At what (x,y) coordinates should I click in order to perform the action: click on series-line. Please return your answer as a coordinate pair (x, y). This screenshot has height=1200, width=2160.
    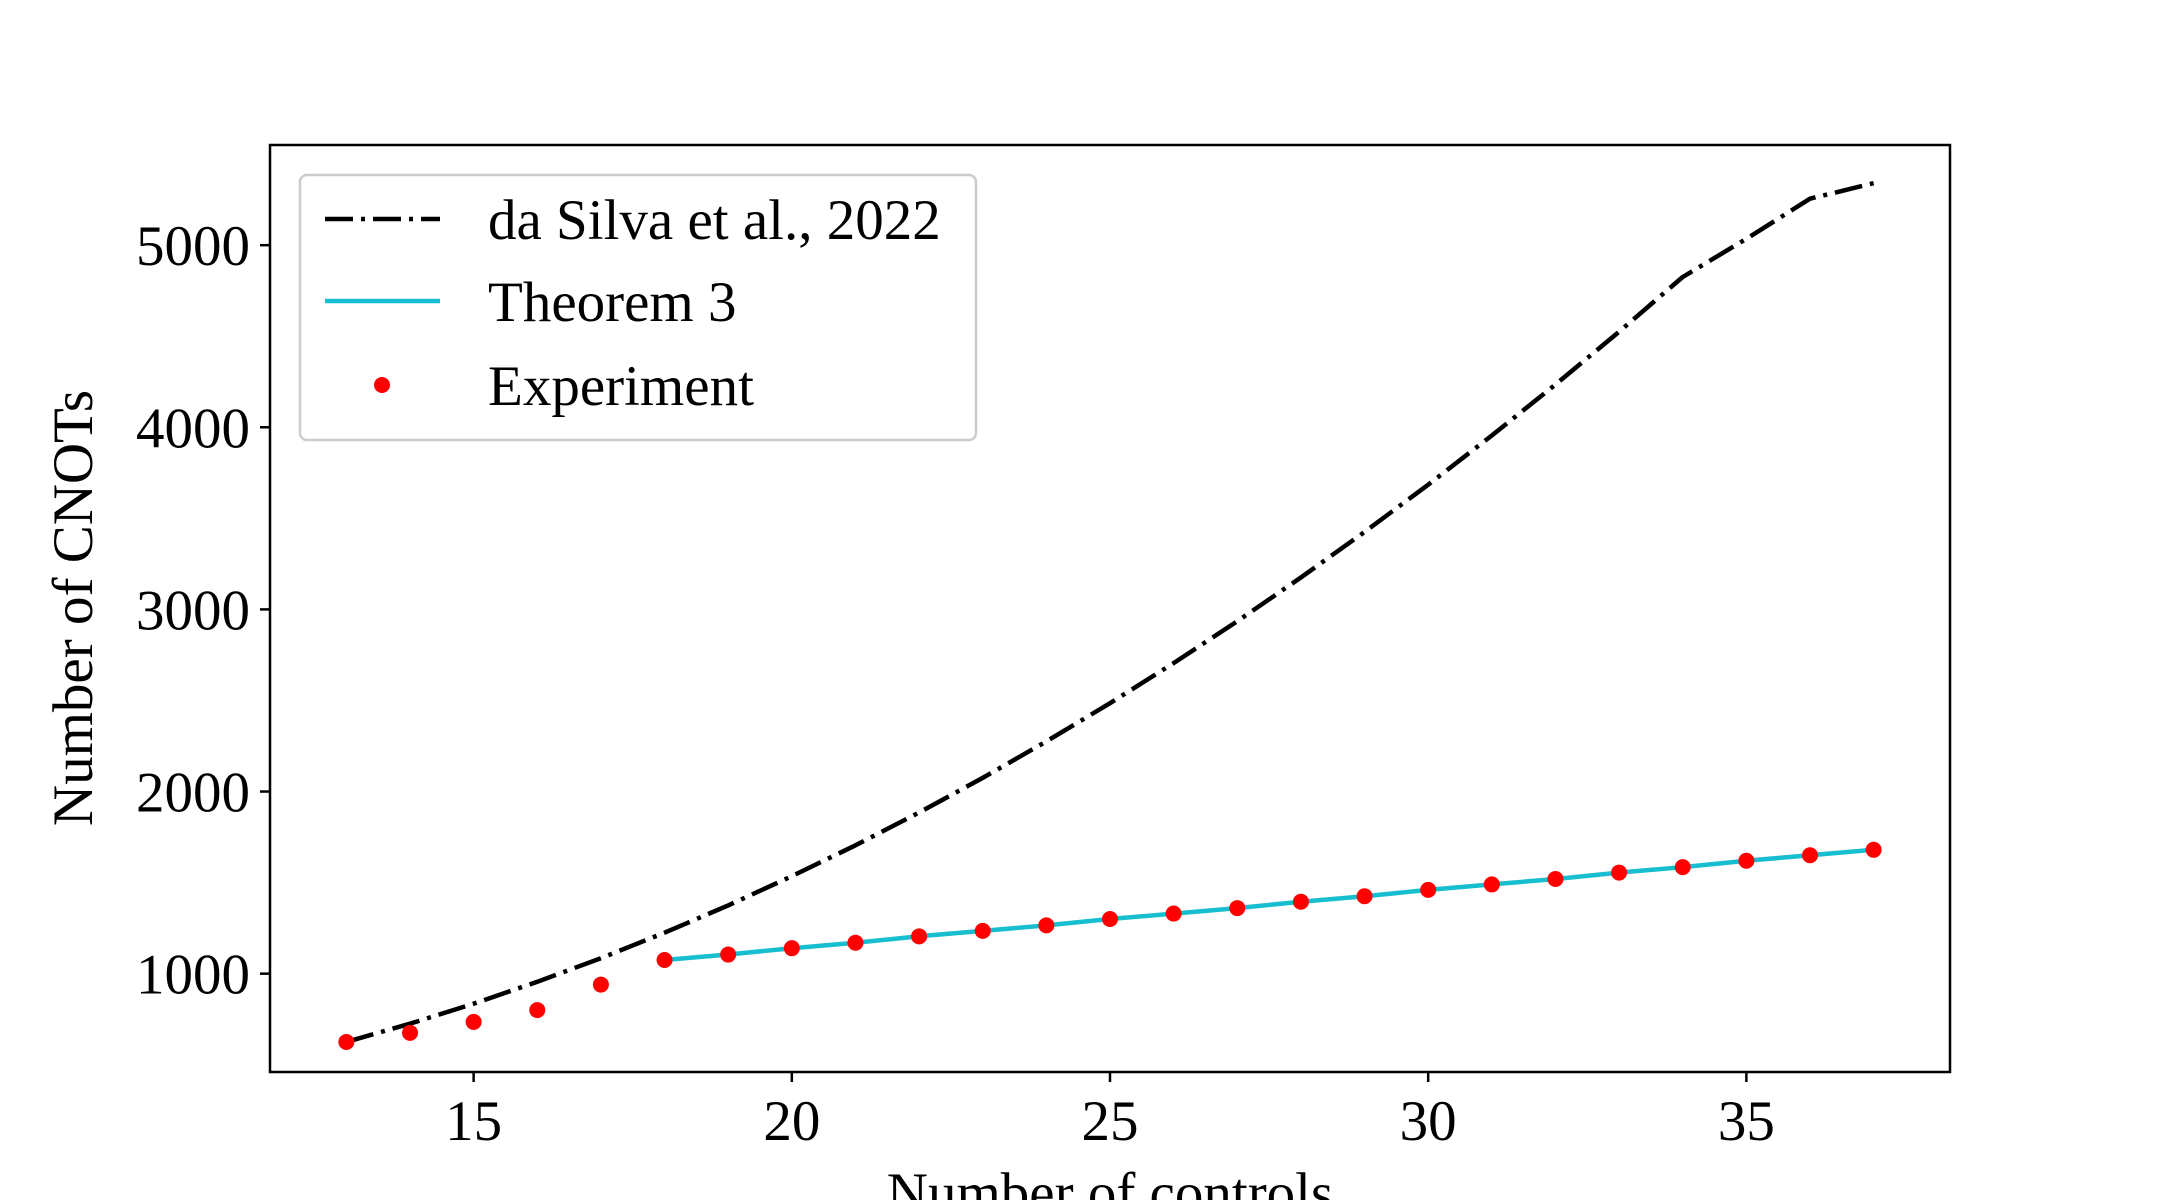
    Looking at the image, I should click on (1269, 905).